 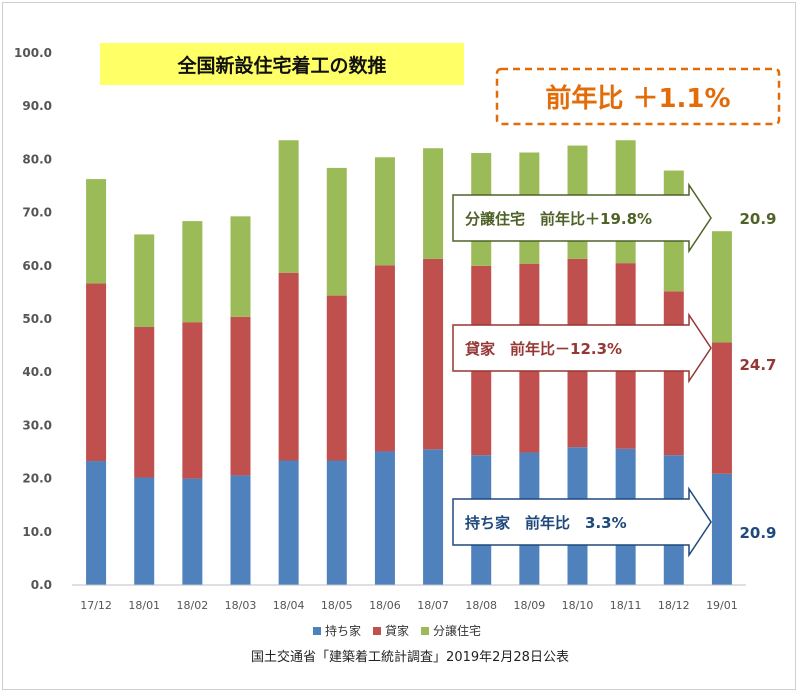 I want to click on chart-title: 全国新設住宅着工の数推, so click(x=281, y=65).